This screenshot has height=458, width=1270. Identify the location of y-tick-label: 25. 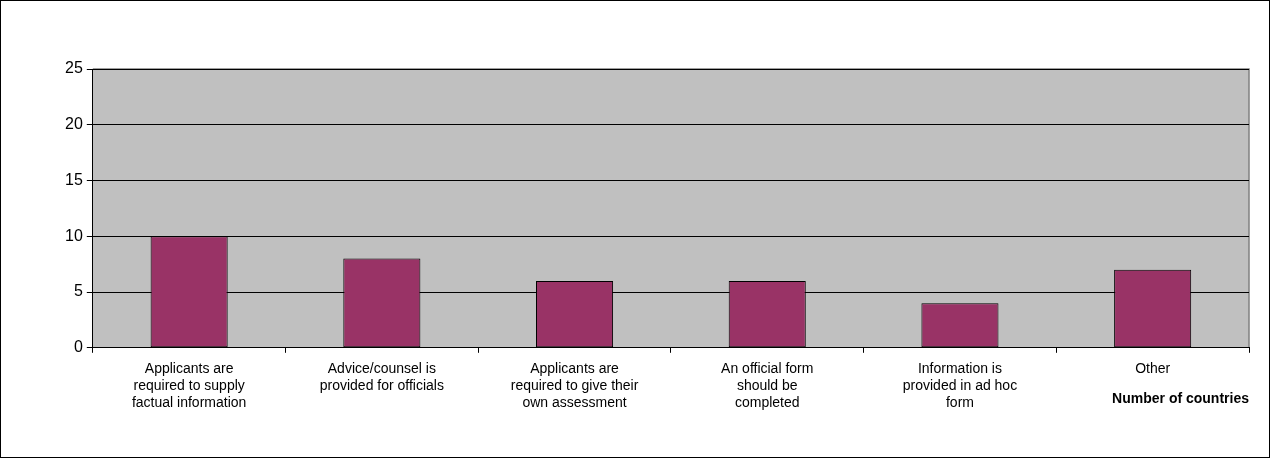
(74, 68).